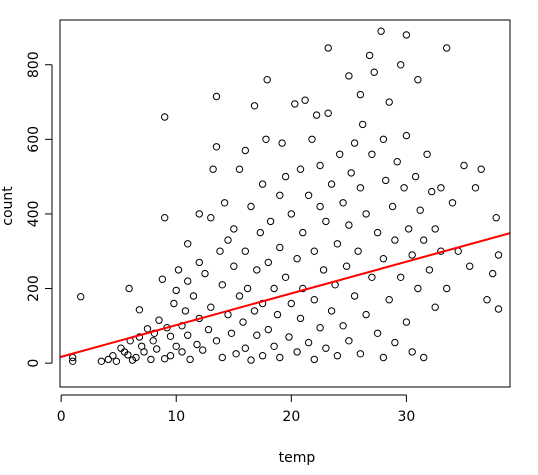 The width and height of the screenshot is (538, 475). What do you see at coordinates (34, 288) in the screenshot?
I see `y-tick-label: 200` at bounding box center [34, 288].